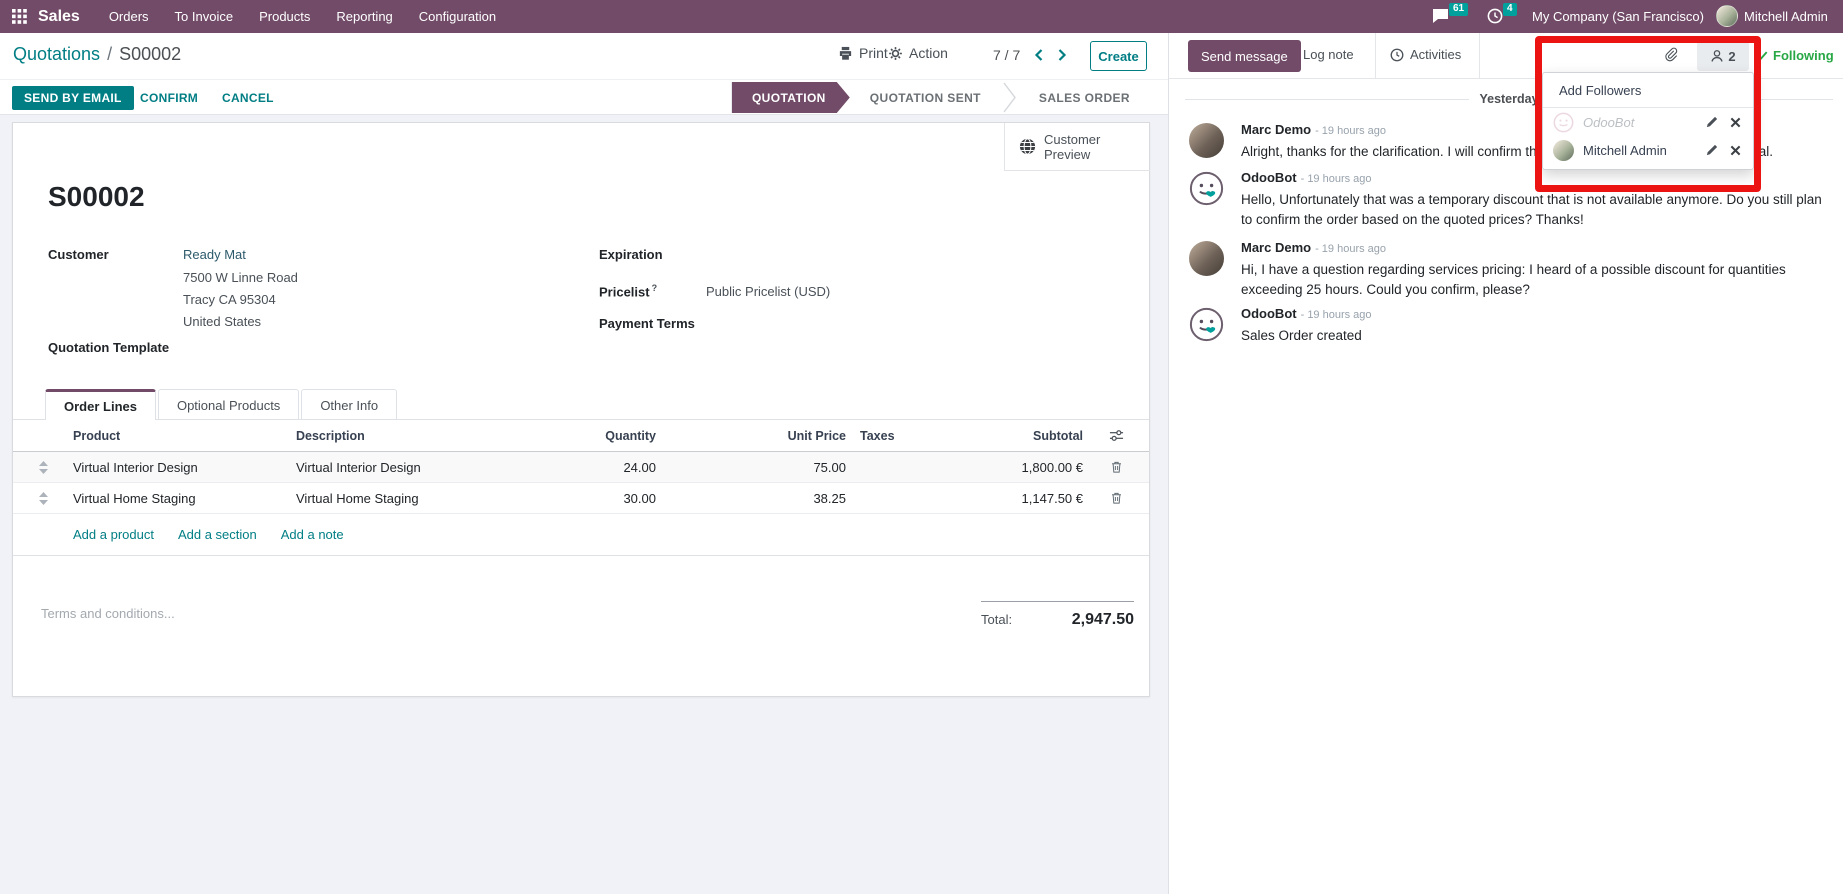 This screenshot has width=1843, height=894. Describe the element at coordinates (1425, 54) in the screenshot. I see `activities-button: Activities` at that location.